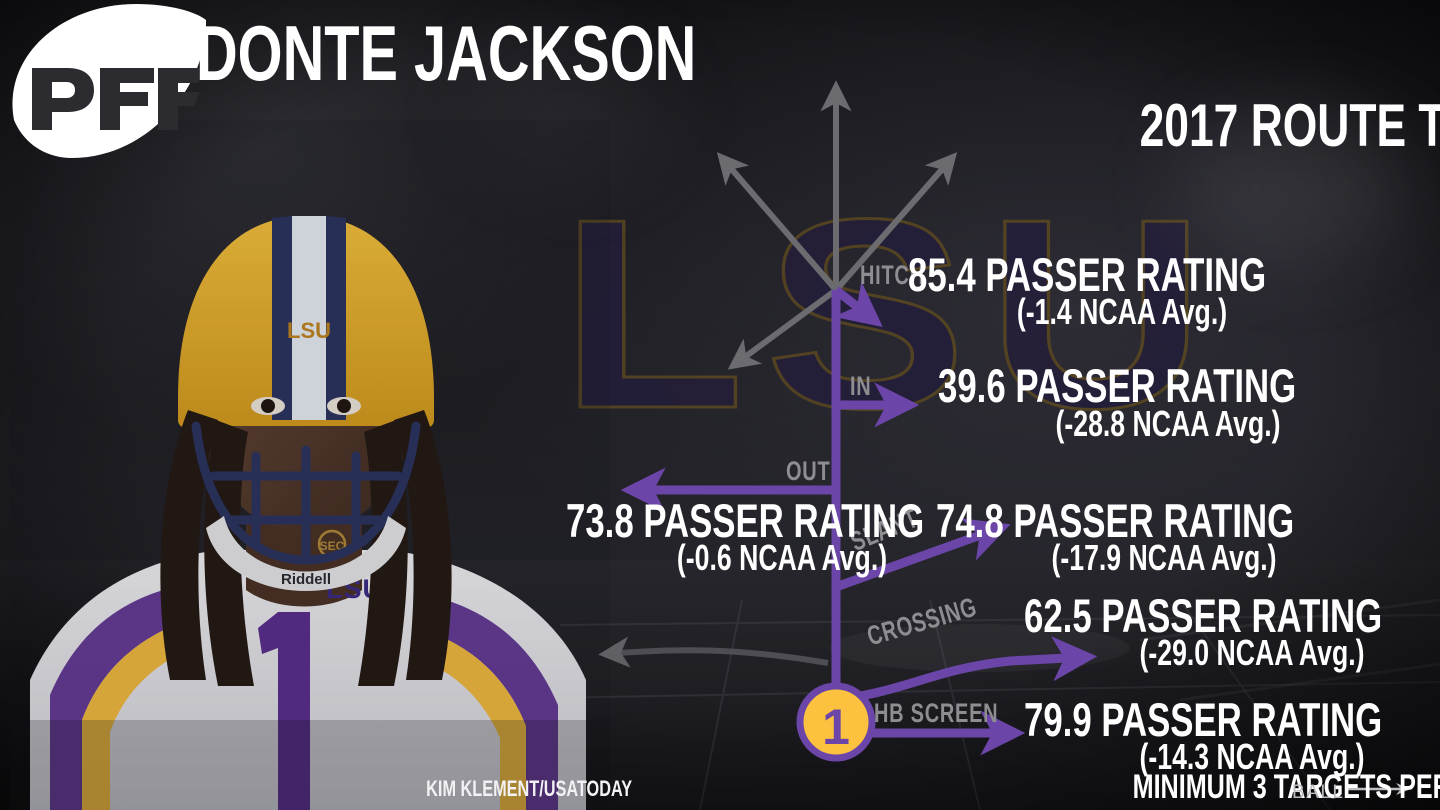 This screenshot has height=810, width=1440. I want to click on minimum-targets-note: MINIMUM 3 TARGETS PER ROUTE, so click(1286, 787).